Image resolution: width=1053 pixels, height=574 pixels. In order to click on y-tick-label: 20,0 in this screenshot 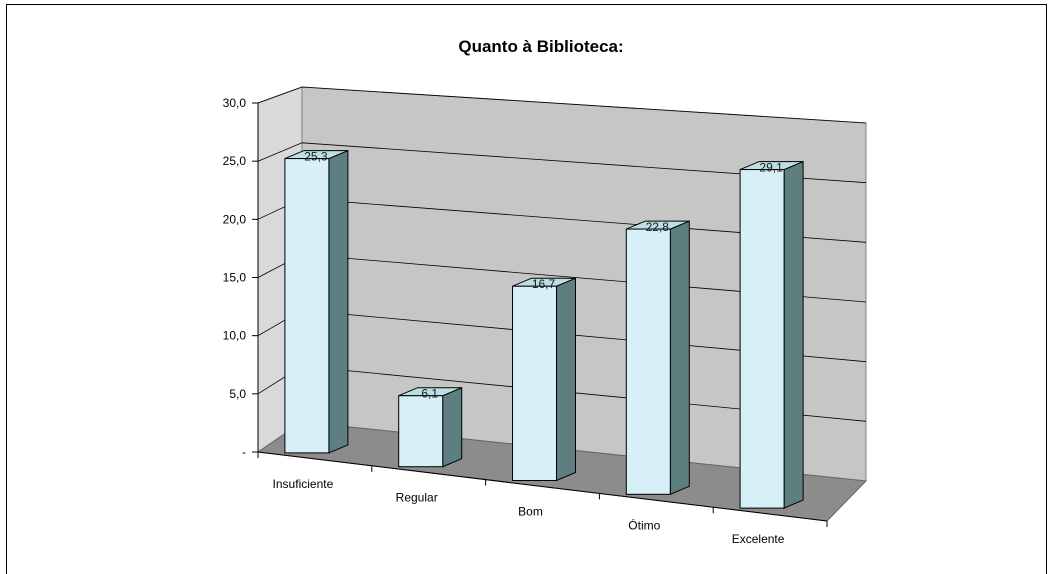, I will do `click(235, 219)`.